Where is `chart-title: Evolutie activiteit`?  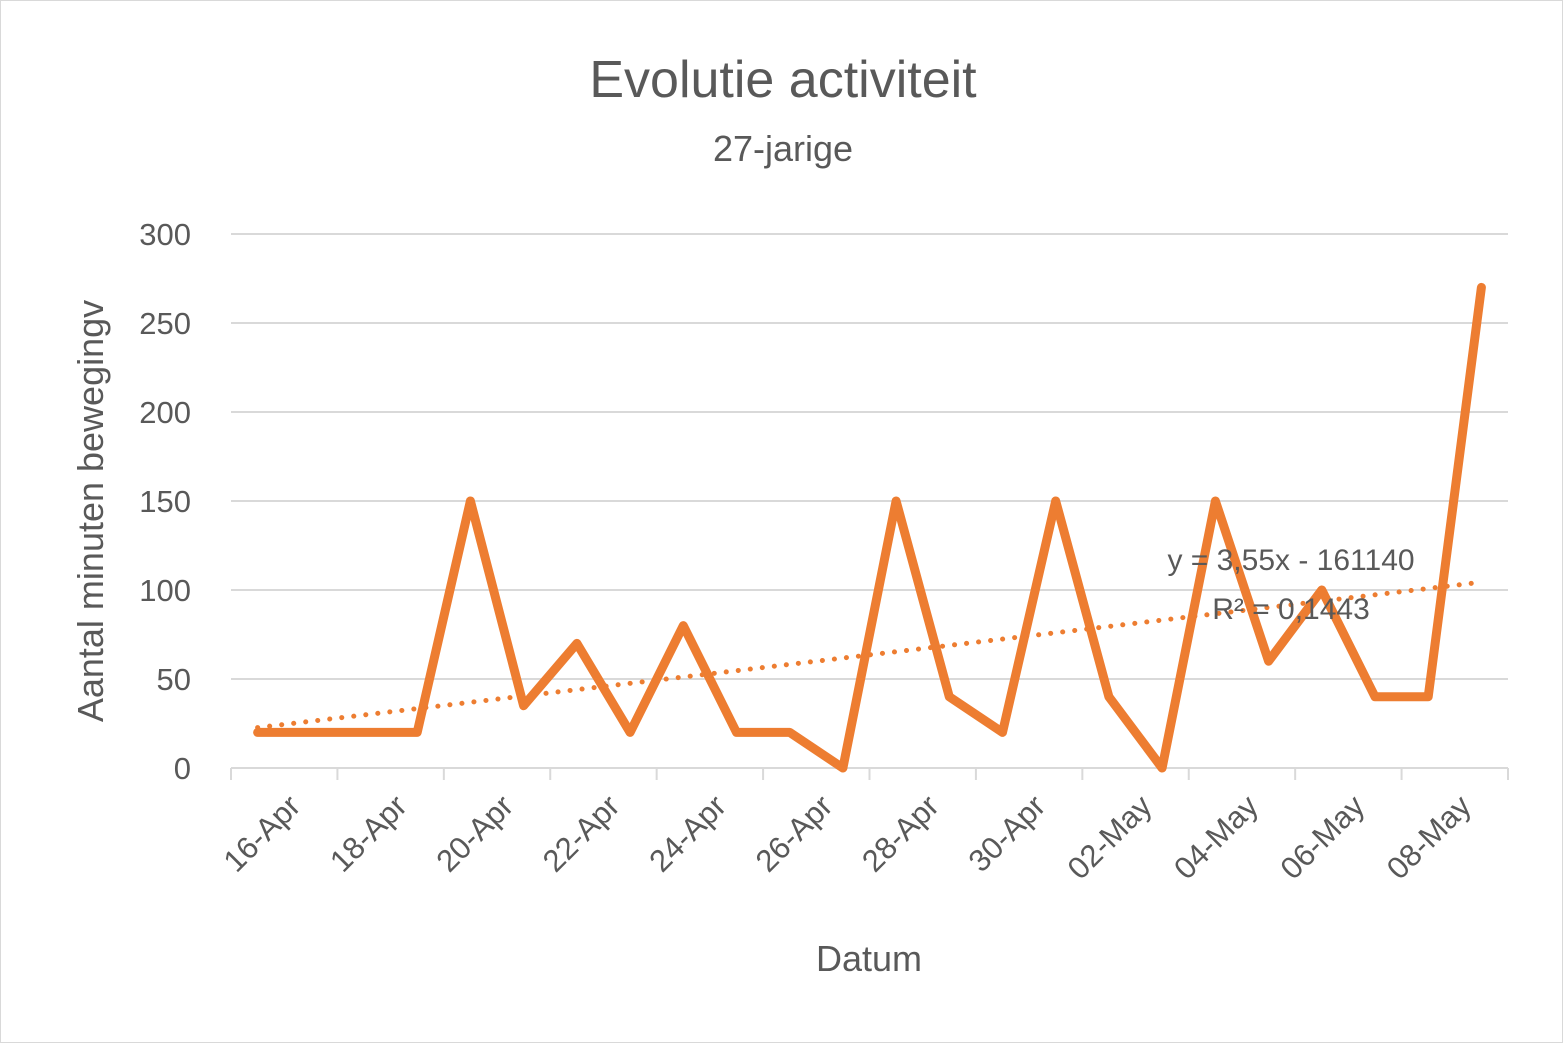
chart-title: Evolutie activiteit is located at coordinates (783, 80).